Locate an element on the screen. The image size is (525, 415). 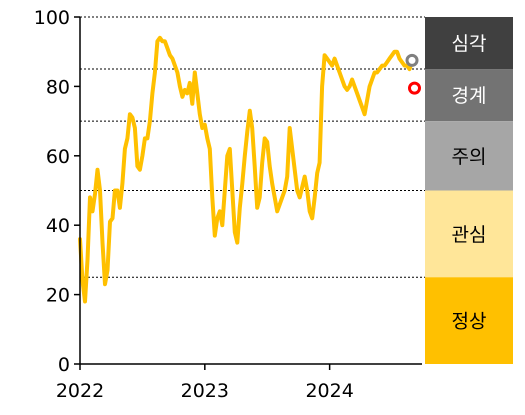
x-tick-label-2: 2024 is located at coordinates (329, 391).